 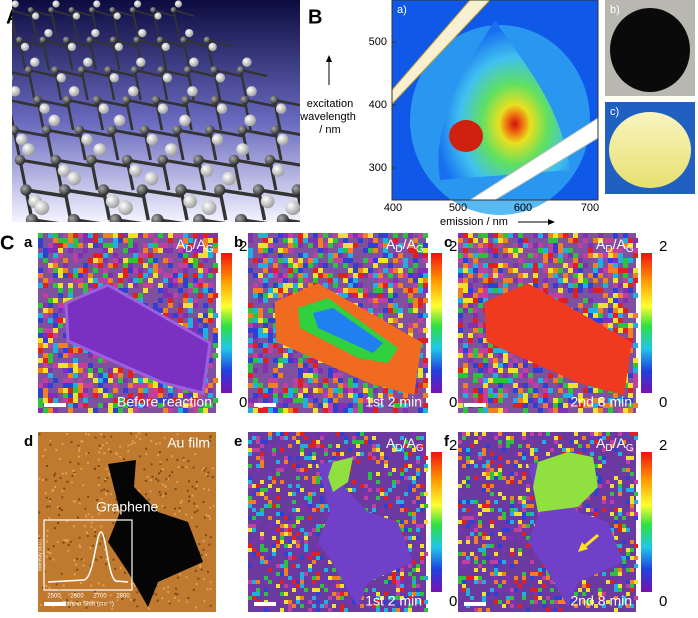 What do you see at coordinates (188, 249) in the screenshot?
I see `ratio-part: D` at bounding box center [188, 249].